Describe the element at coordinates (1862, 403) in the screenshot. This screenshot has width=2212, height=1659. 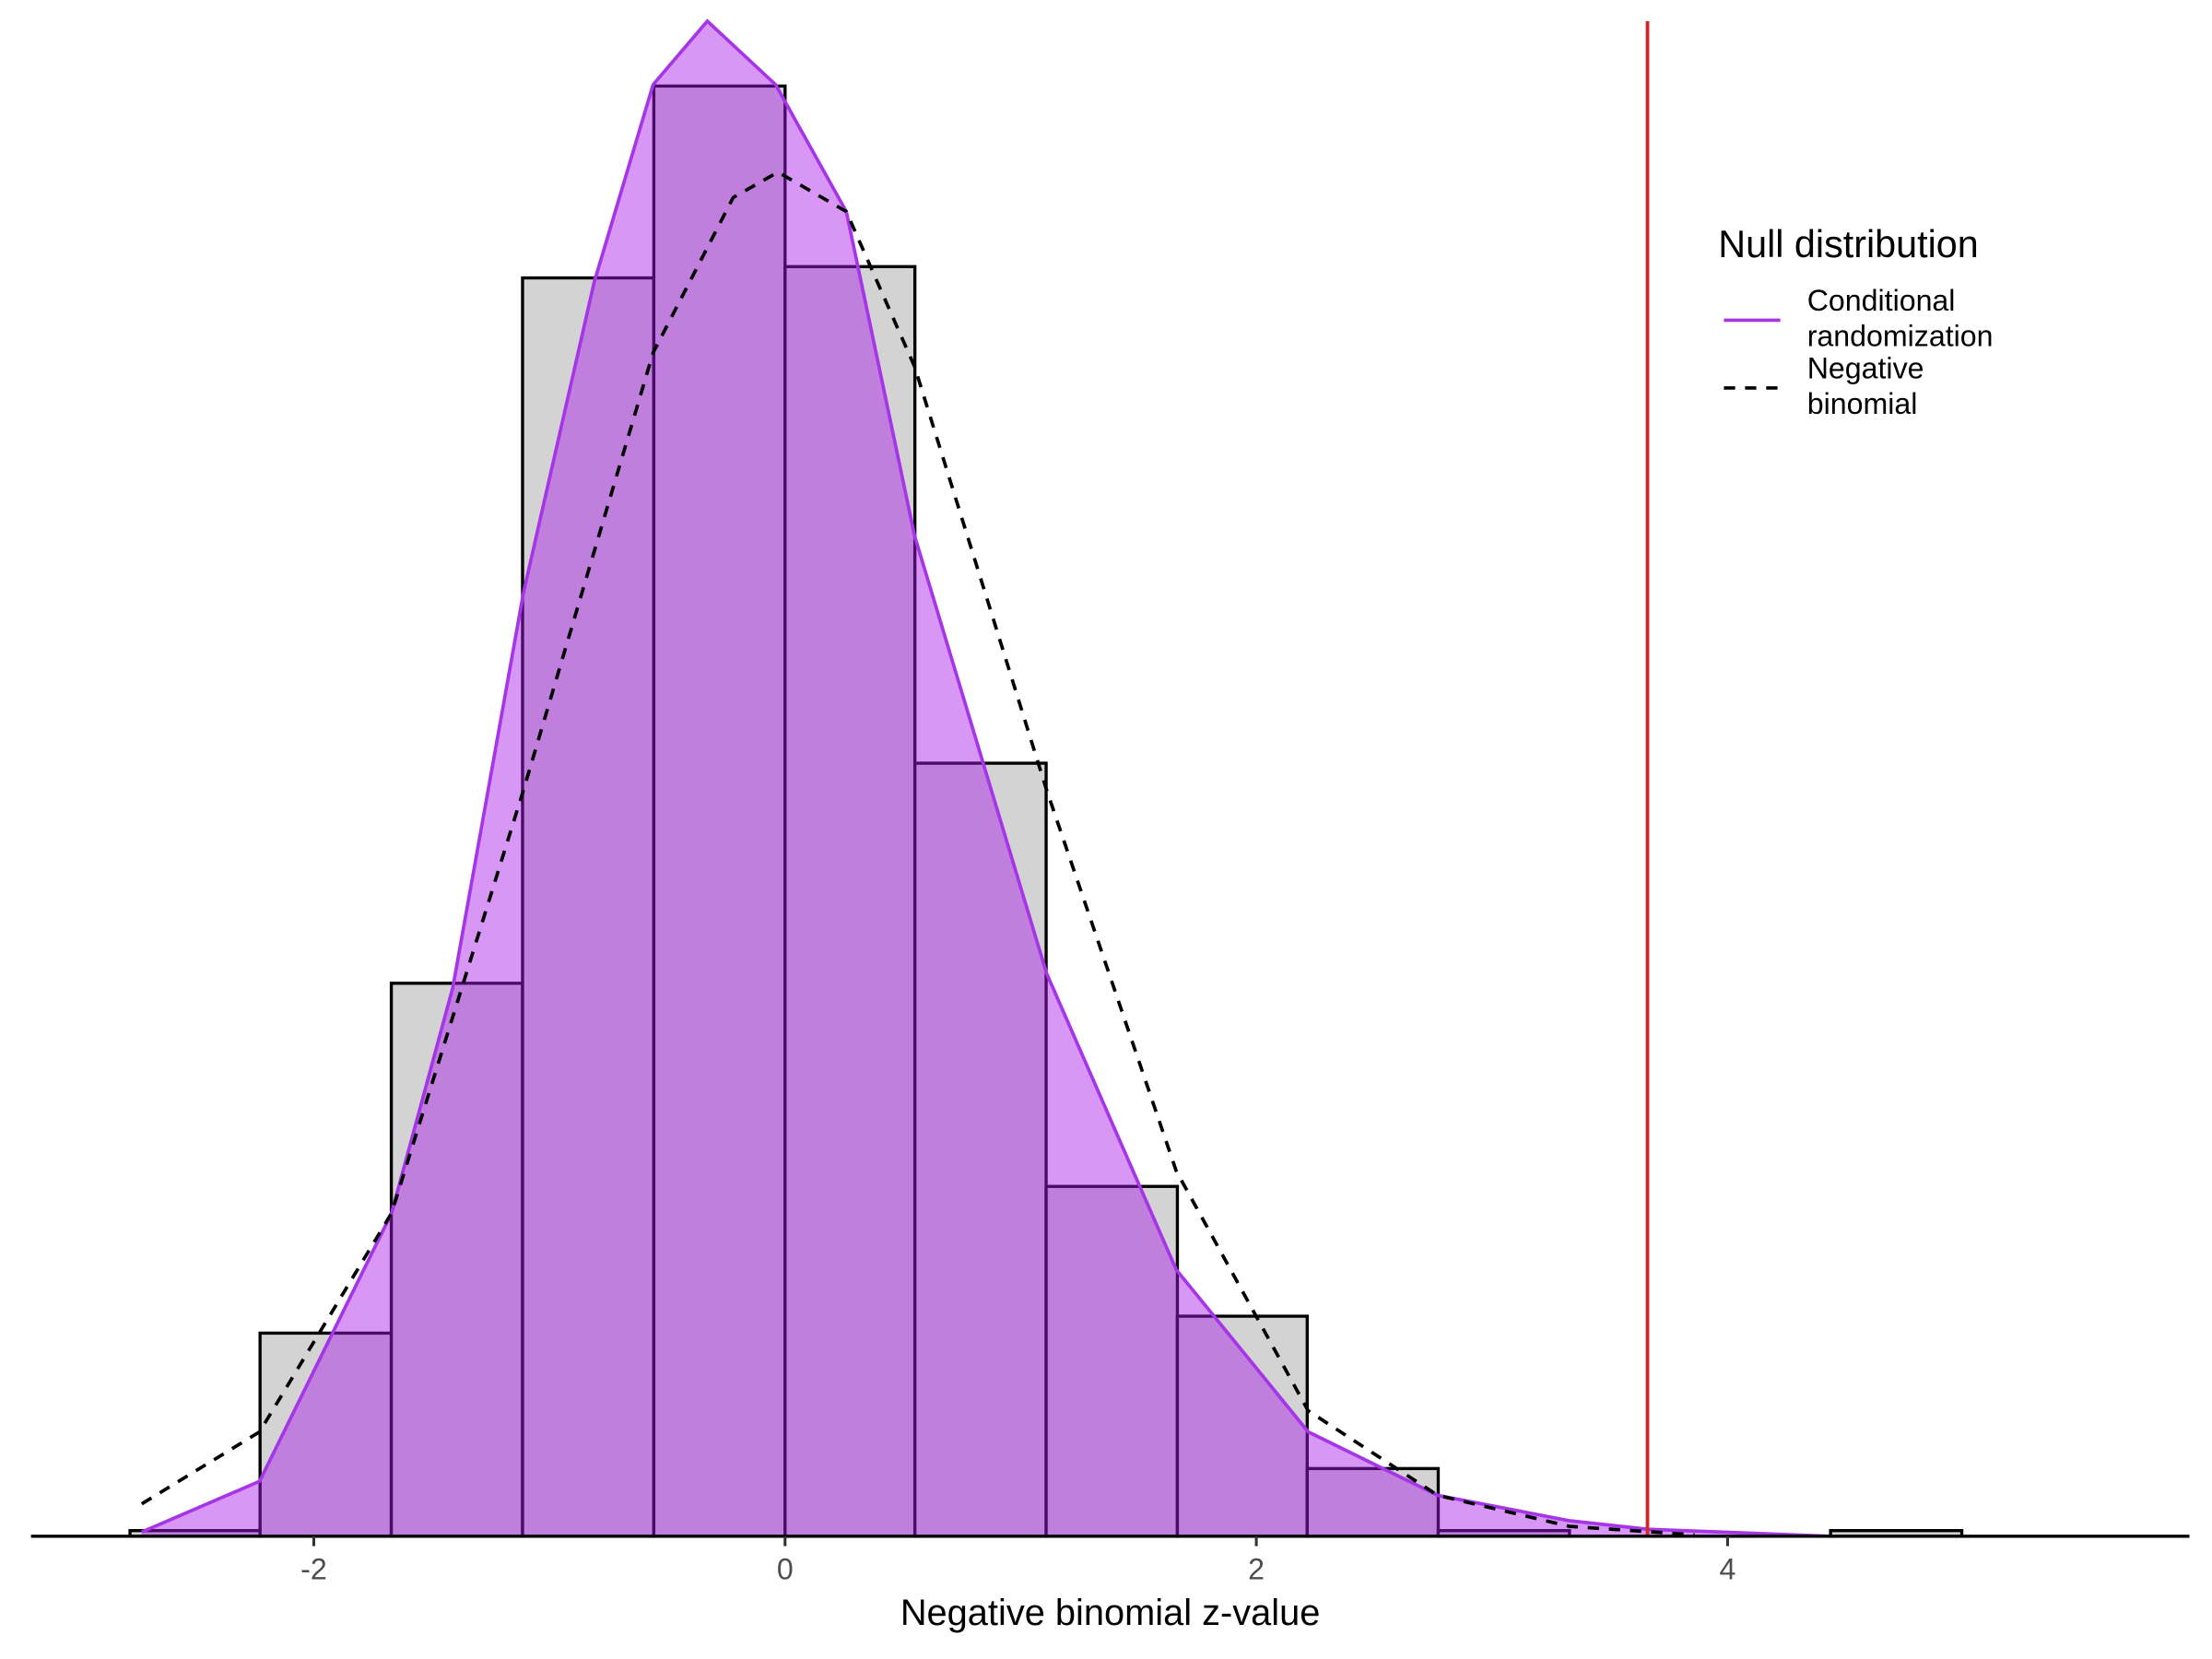
I see `legend-label-line: binomial` at that location.